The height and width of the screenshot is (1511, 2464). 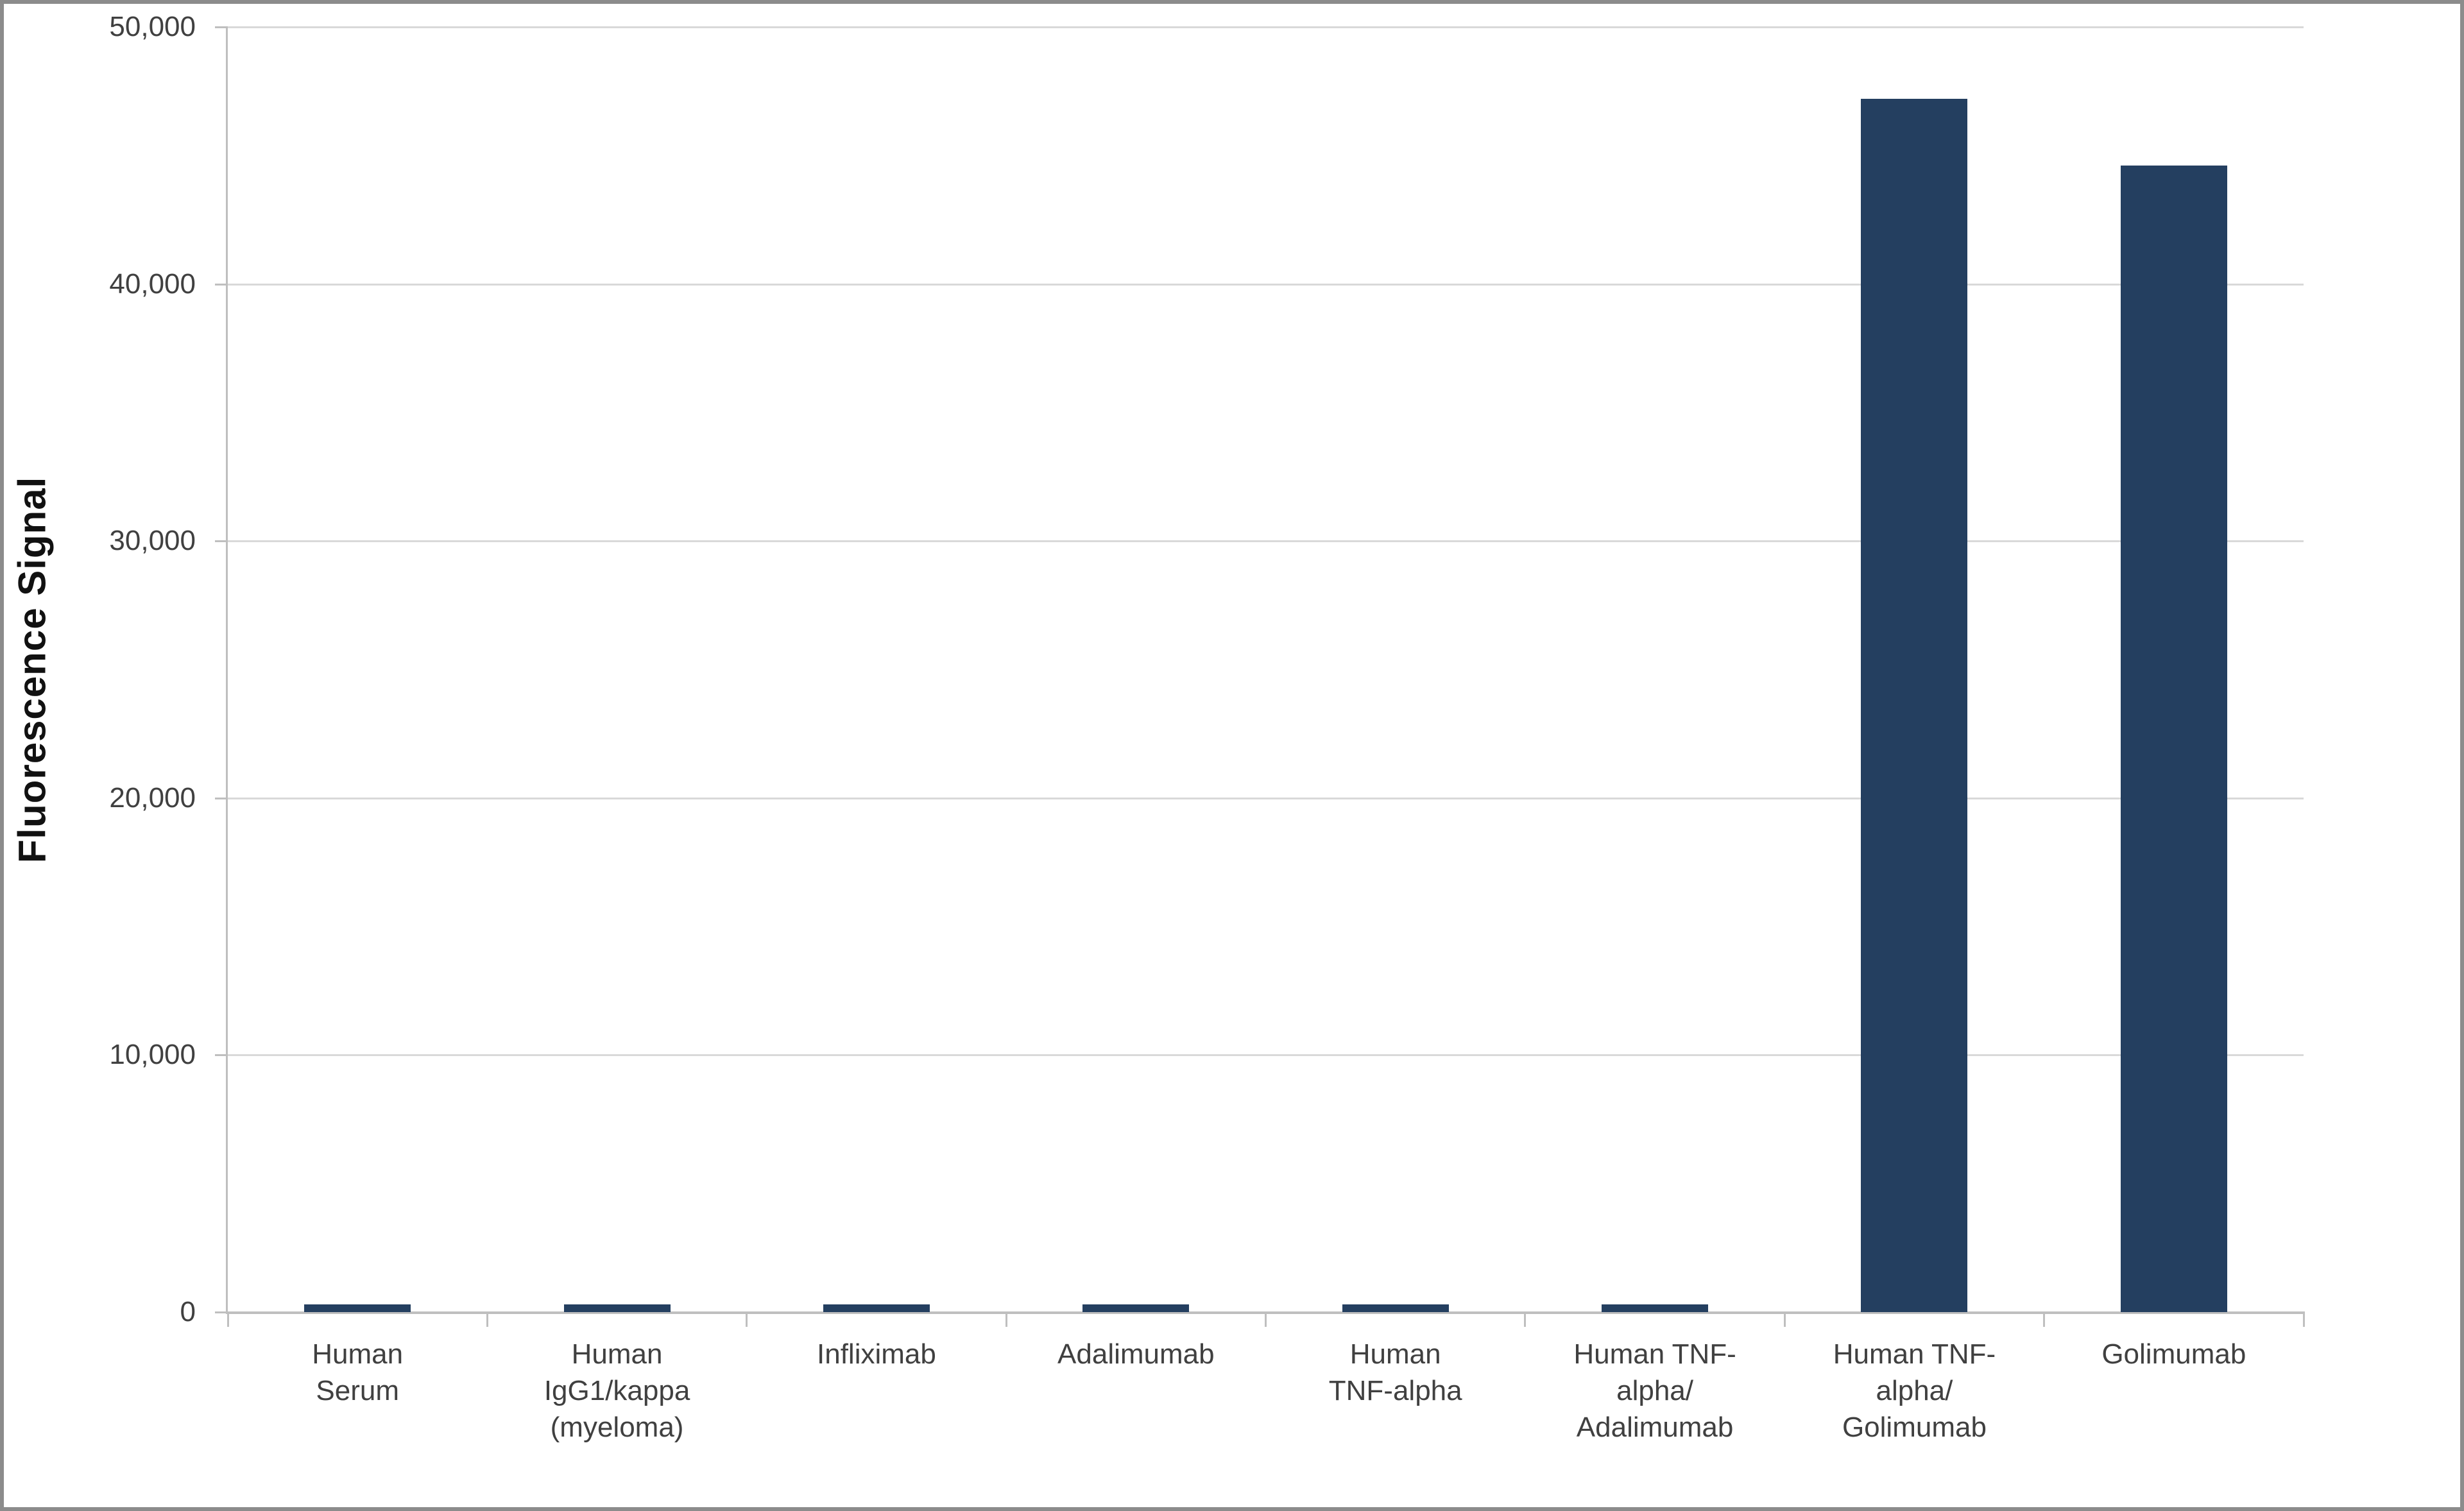 I want to click on category-label: Golimumab, so click(x=2174, y=1354).